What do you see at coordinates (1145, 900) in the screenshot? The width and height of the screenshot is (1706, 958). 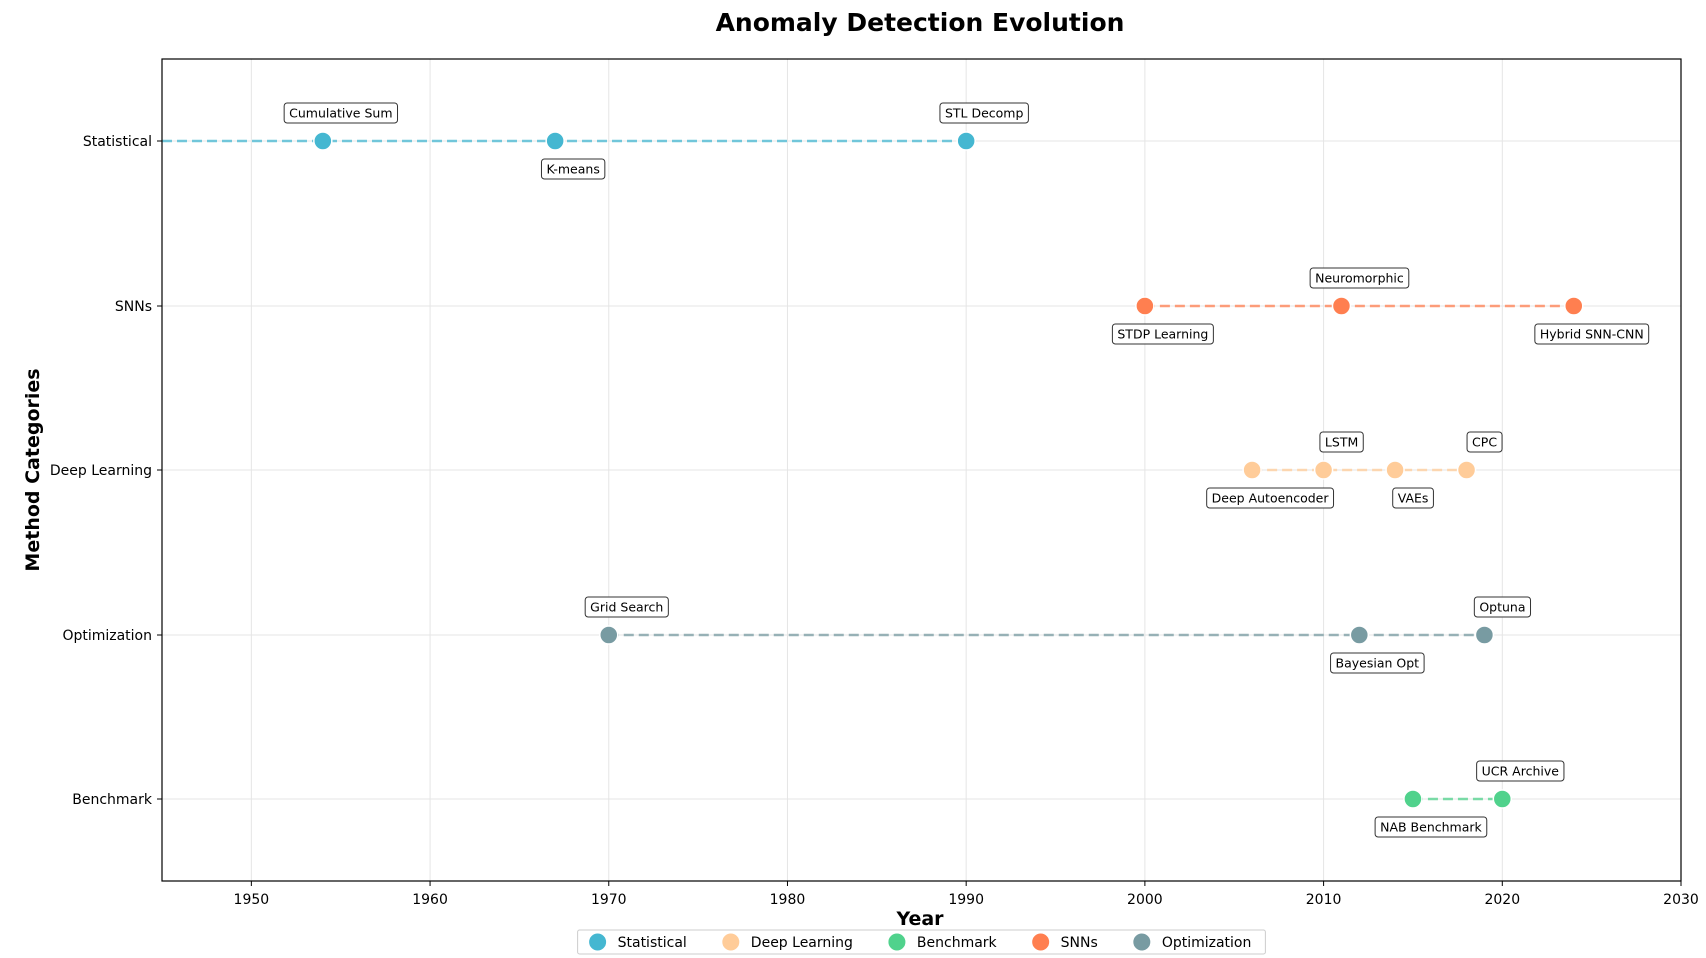 I see `x-tick-label: 2000` at bounding box center [1145, 900].